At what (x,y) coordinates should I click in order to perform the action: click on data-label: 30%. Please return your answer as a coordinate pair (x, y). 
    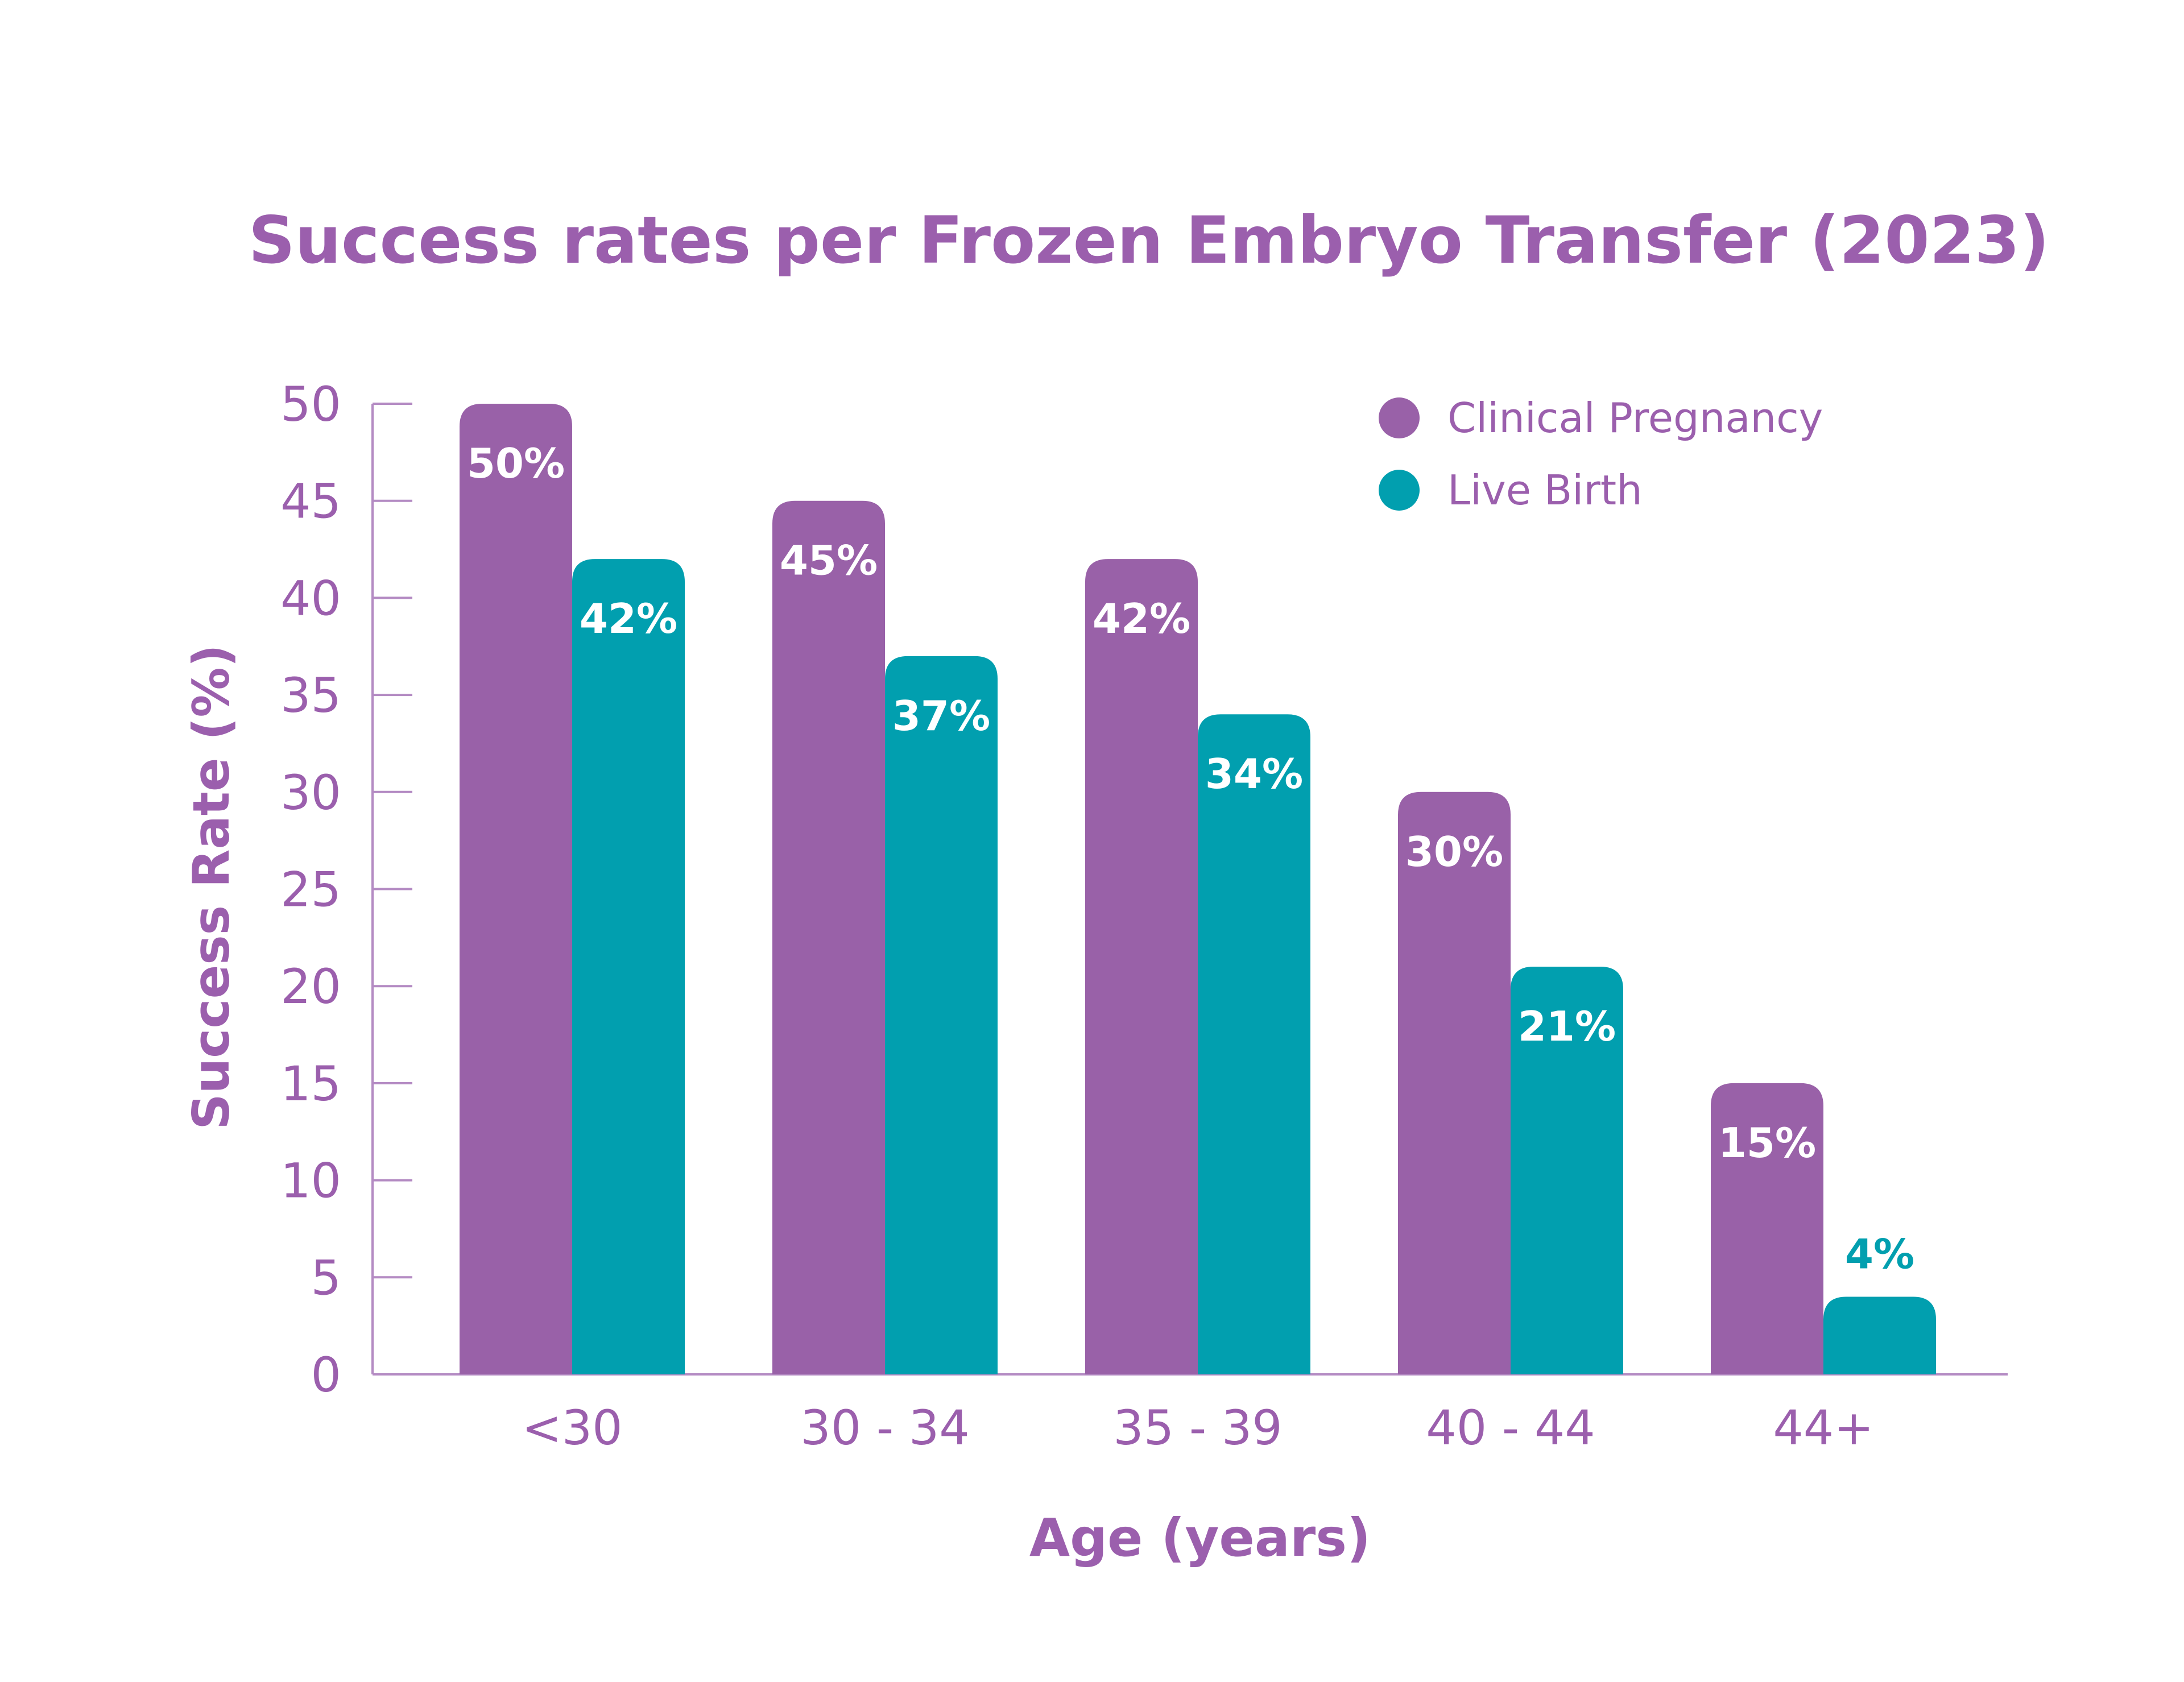
    Looking at the image, I should click on (1454, 852).